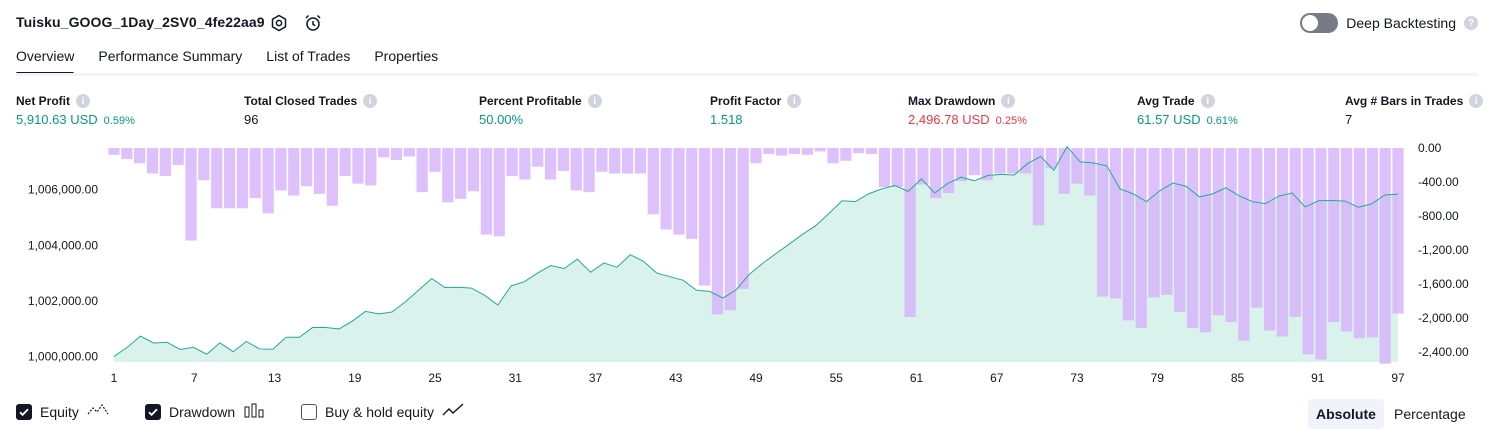 The width and height of the screenshot is (1494, 438). What do you see at coordinates (202, 411) in the screenshot?
I see `drawdown-label: Drawdown` at bounding box center [202, 411].